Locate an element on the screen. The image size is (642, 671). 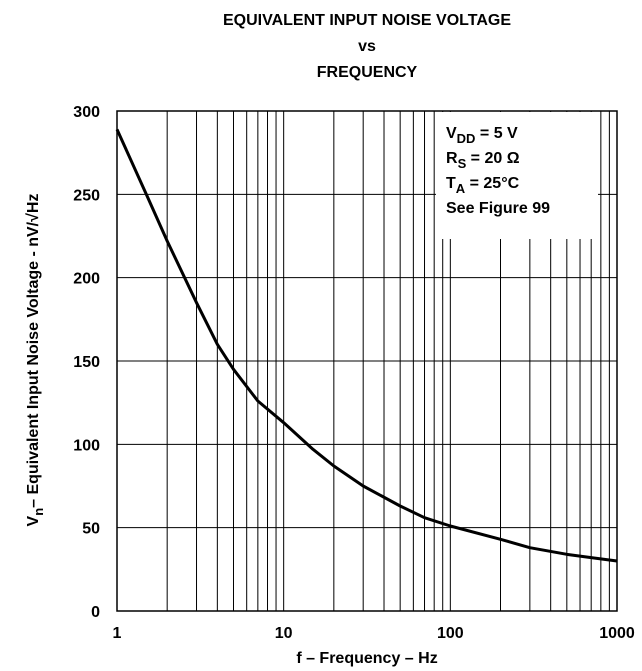
annotation: VDD = 5 V is located at coordinates (482, 135).